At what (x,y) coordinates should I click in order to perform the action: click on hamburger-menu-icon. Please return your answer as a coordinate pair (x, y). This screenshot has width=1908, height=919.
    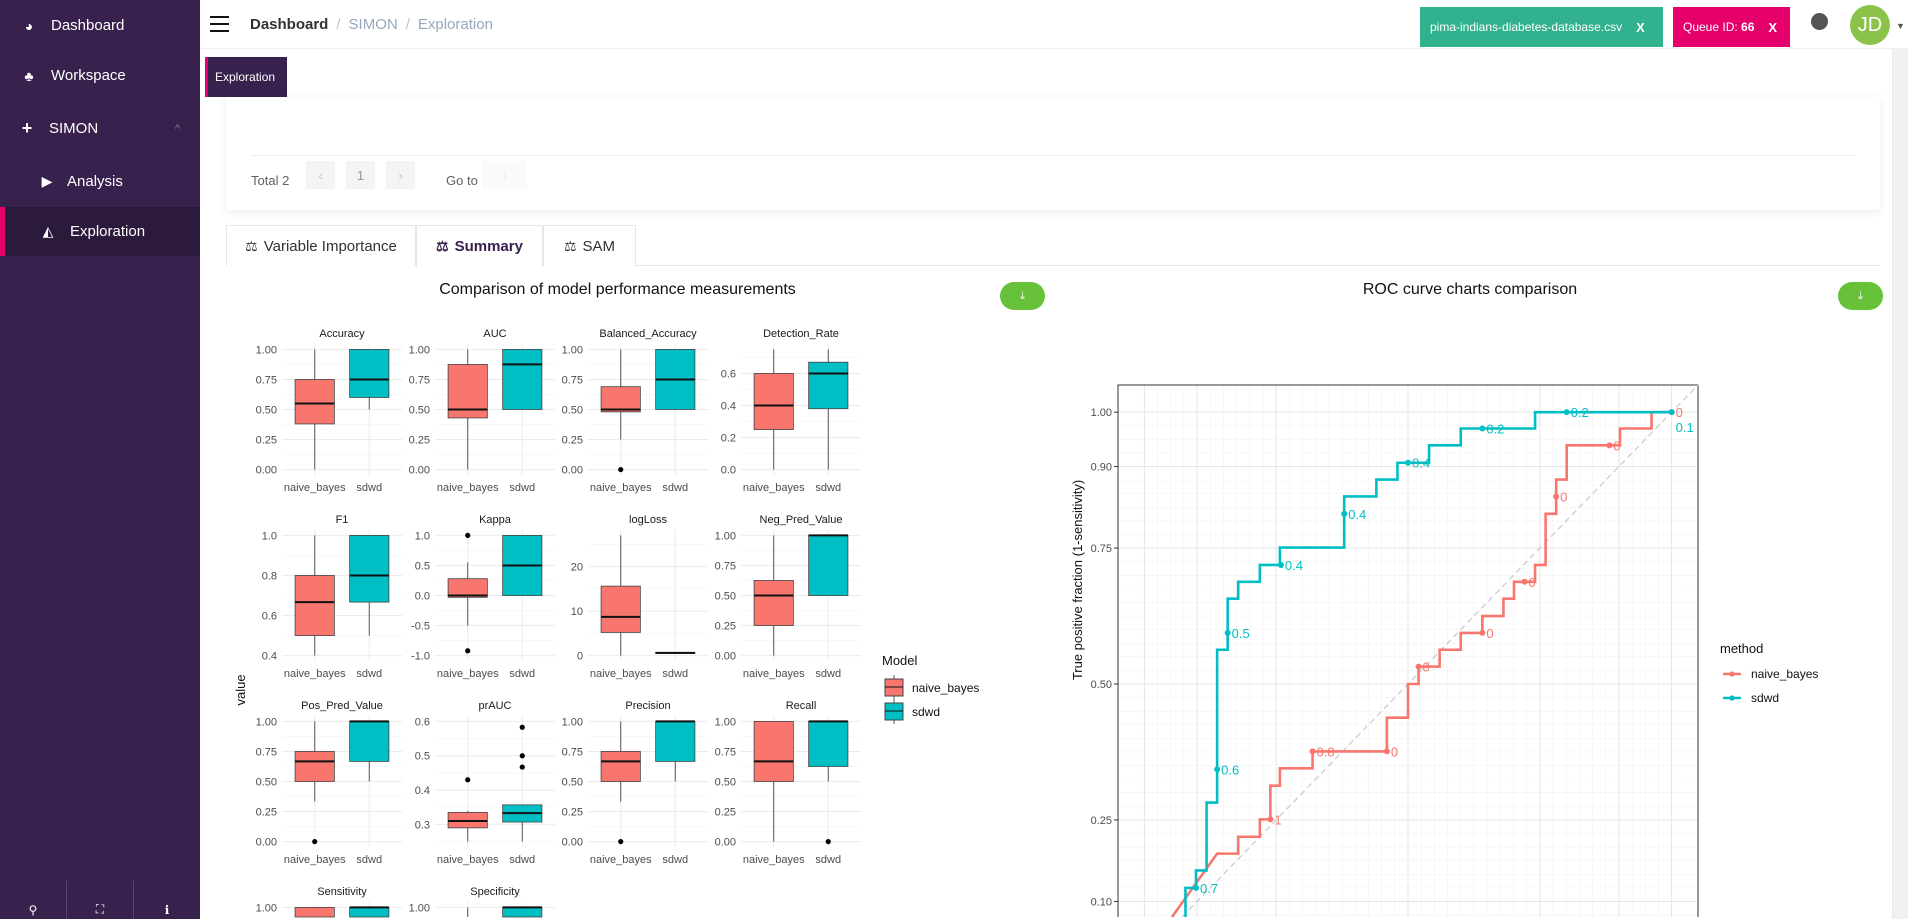
    Looking at the image, I should click on (219, 26).